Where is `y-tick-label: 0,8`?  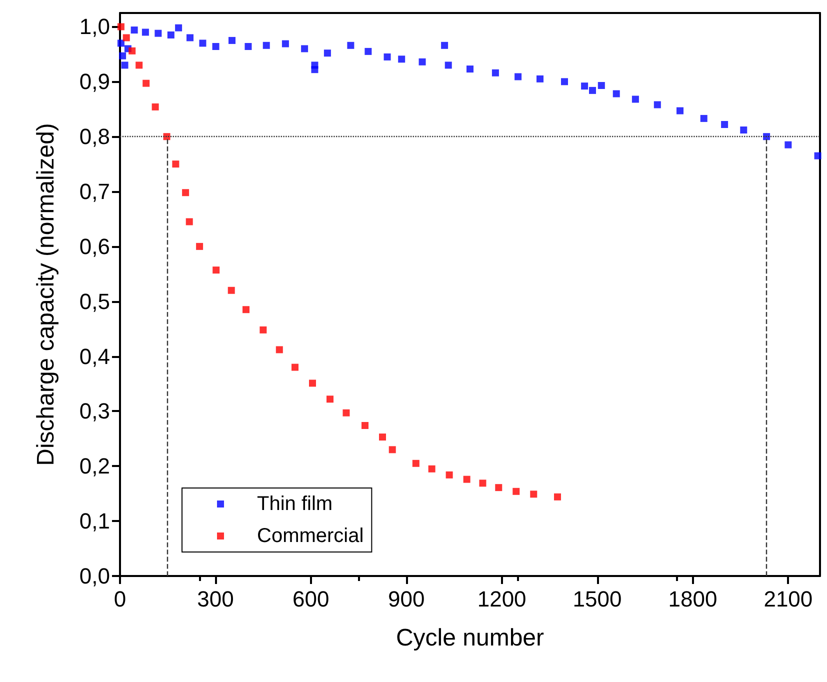 y-tick-label: 0,8 is located at coordinates (94, 137).